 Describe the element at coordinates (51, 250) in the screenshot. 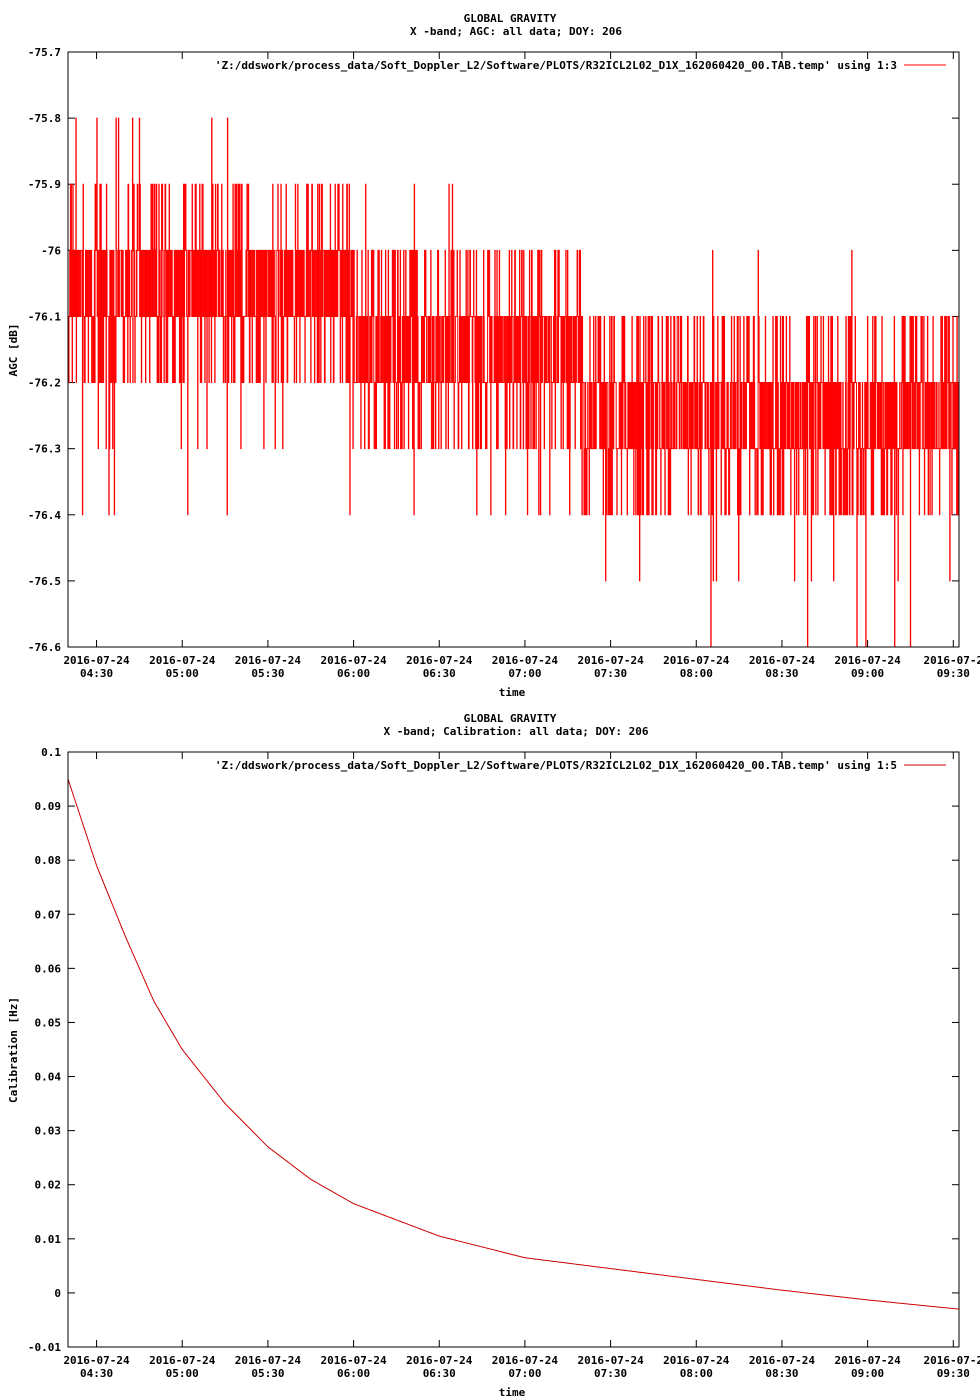

I see `y-tick-label: -76` at that location.